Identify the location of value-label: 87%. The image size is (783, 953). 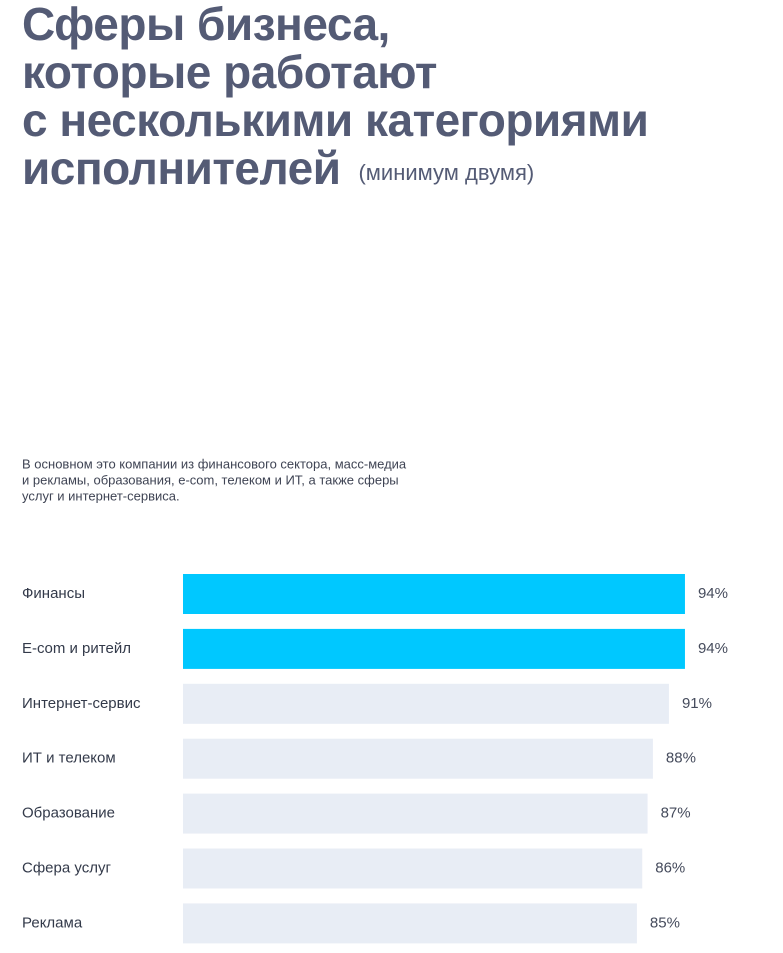
(676, 813).